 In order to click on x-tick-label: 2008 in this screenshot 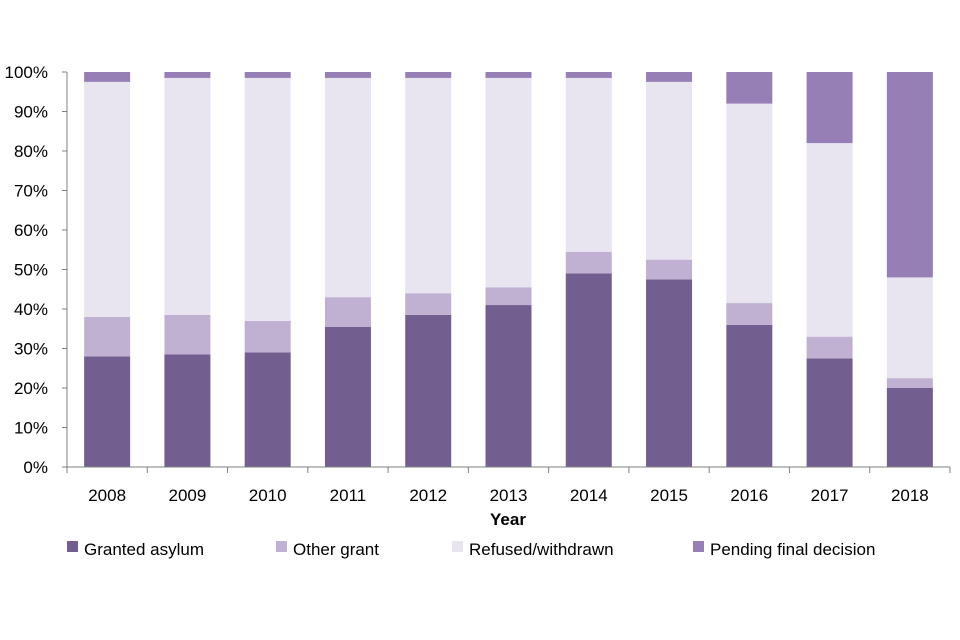, I will do `click(107, 495)`.